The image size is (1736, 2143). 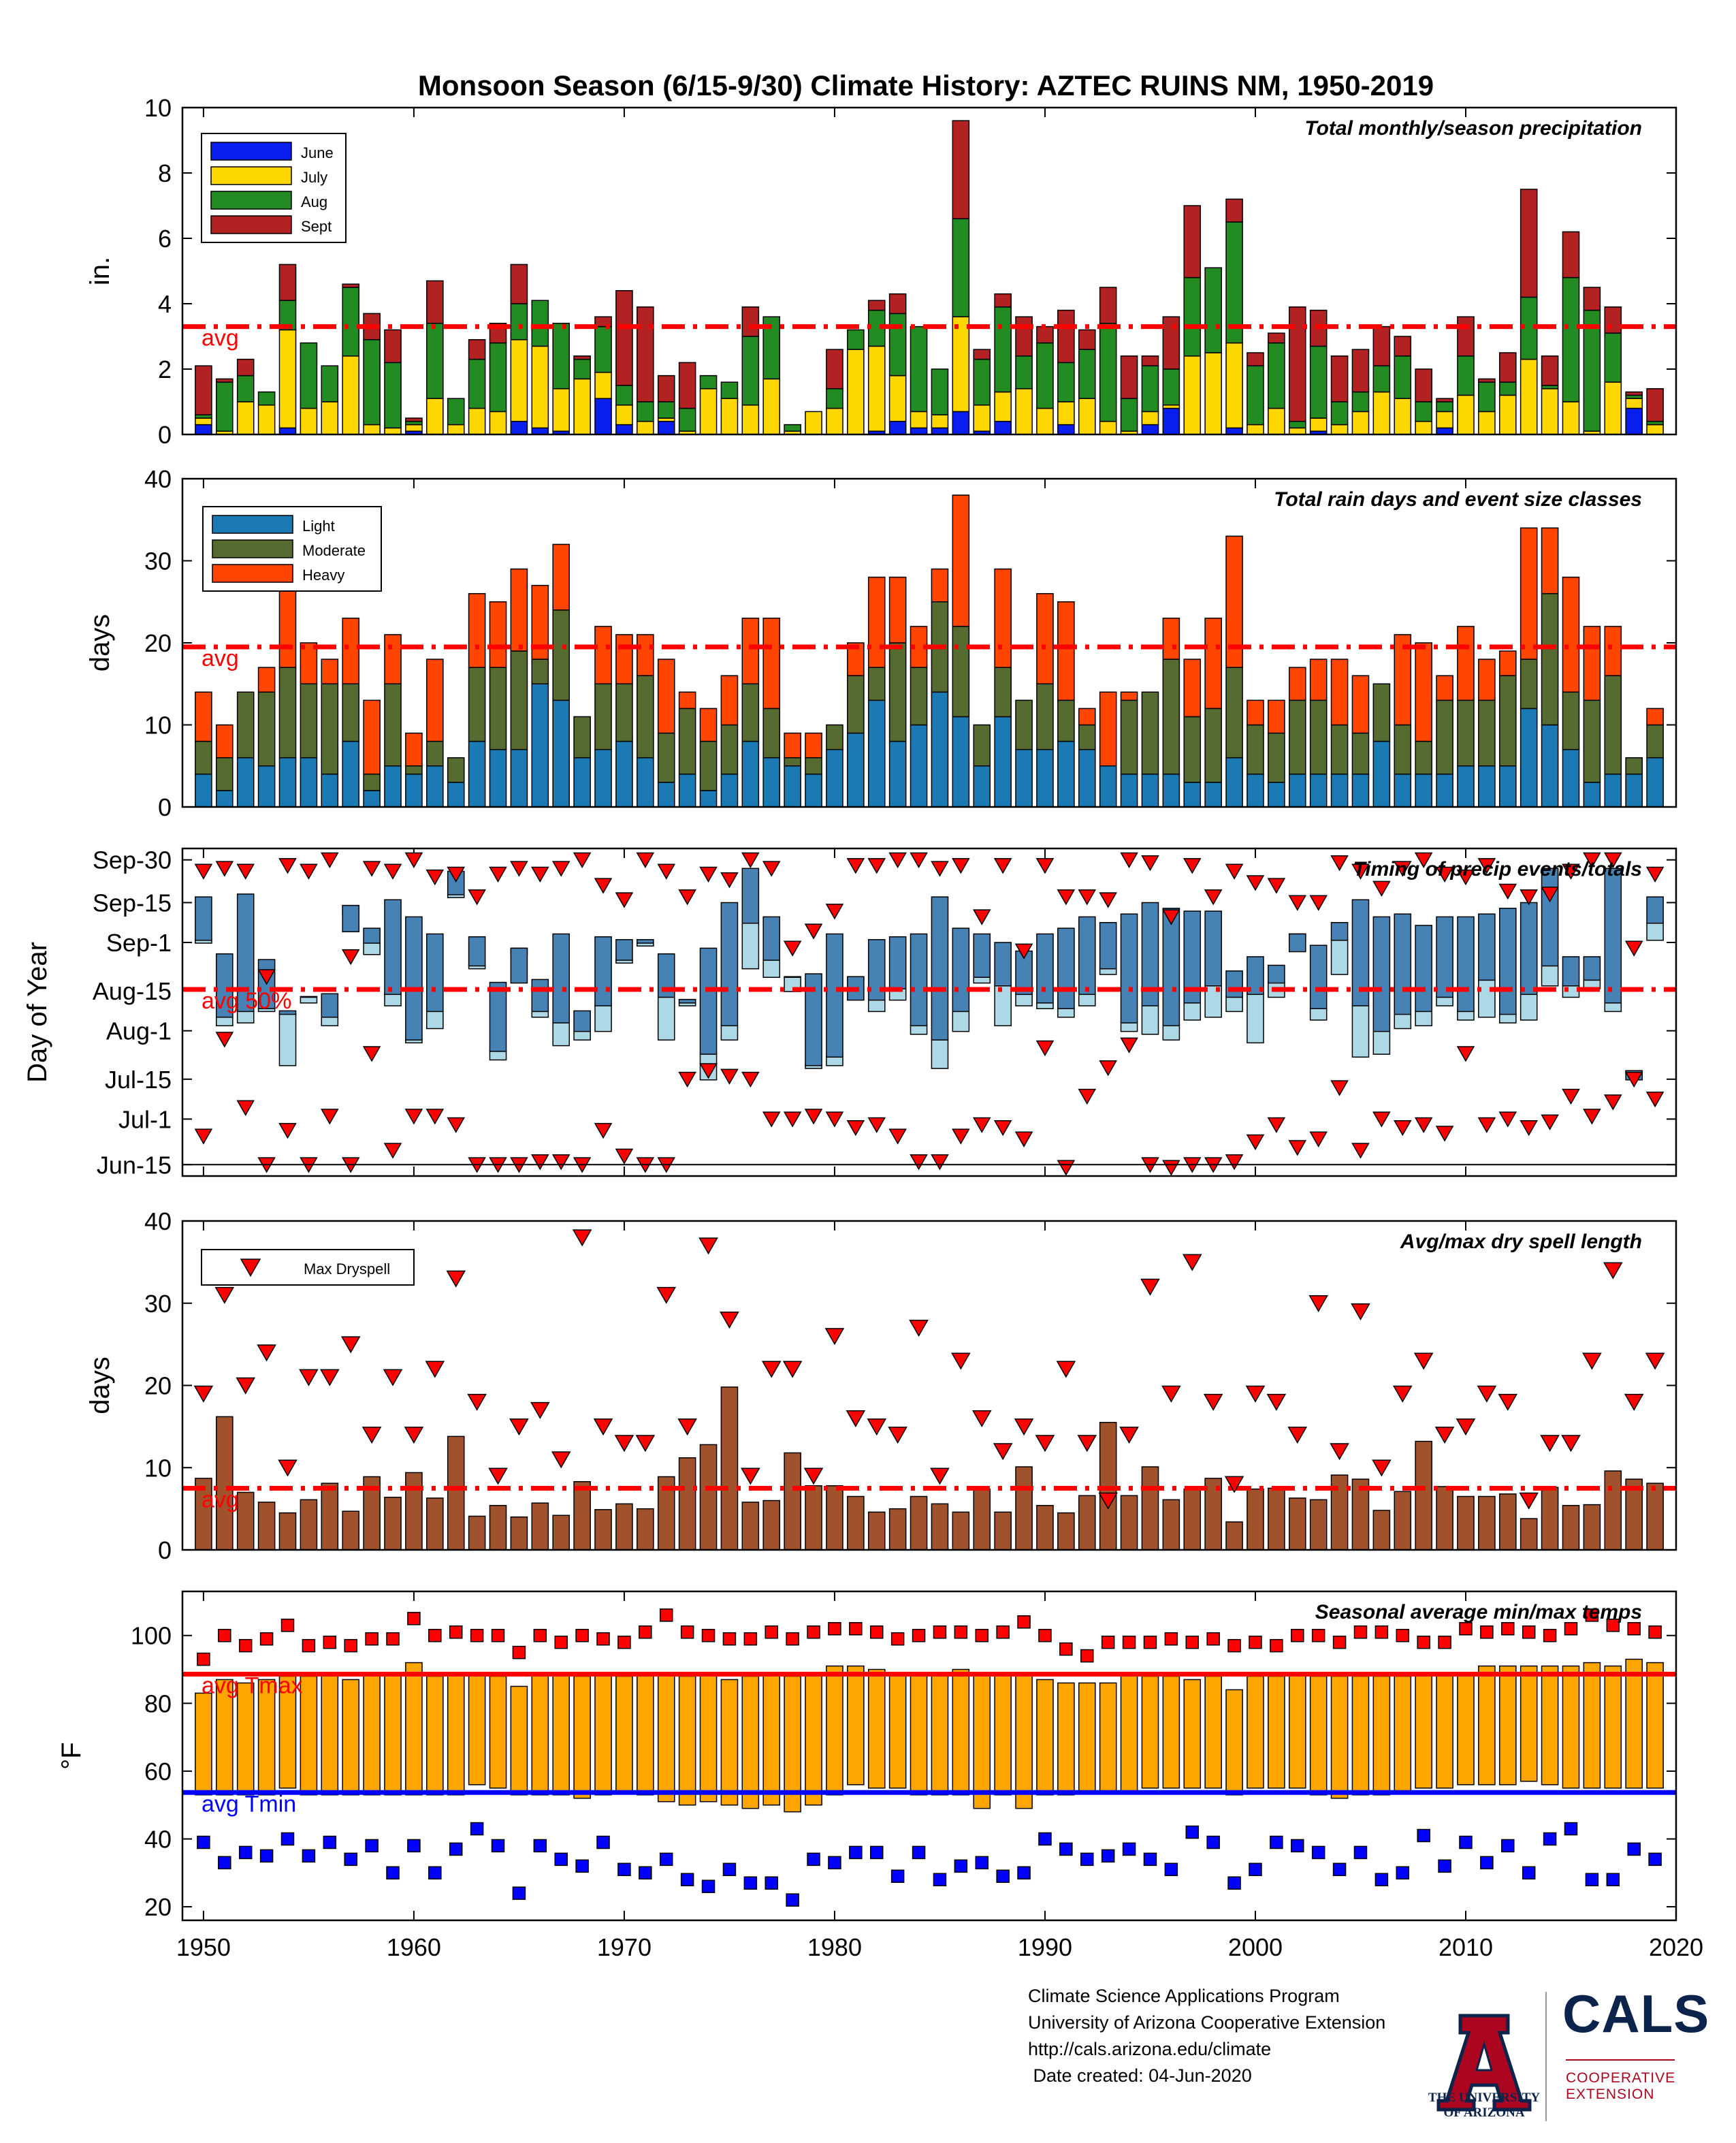 I want to click on cals-subtitle: COOPERATIVE EXTENSION, so click(x=1621, y=2086).